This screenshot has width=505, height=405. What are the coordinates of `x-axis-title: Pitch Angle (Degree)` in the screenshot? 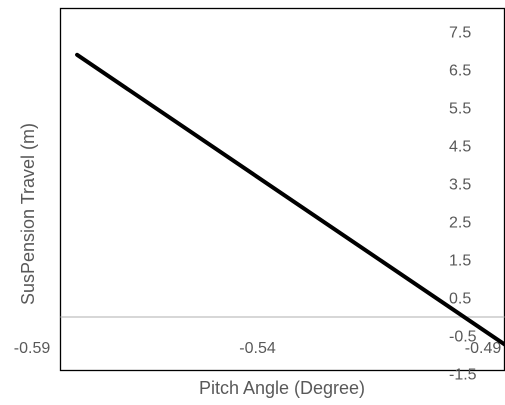 It's located at (282, 388).